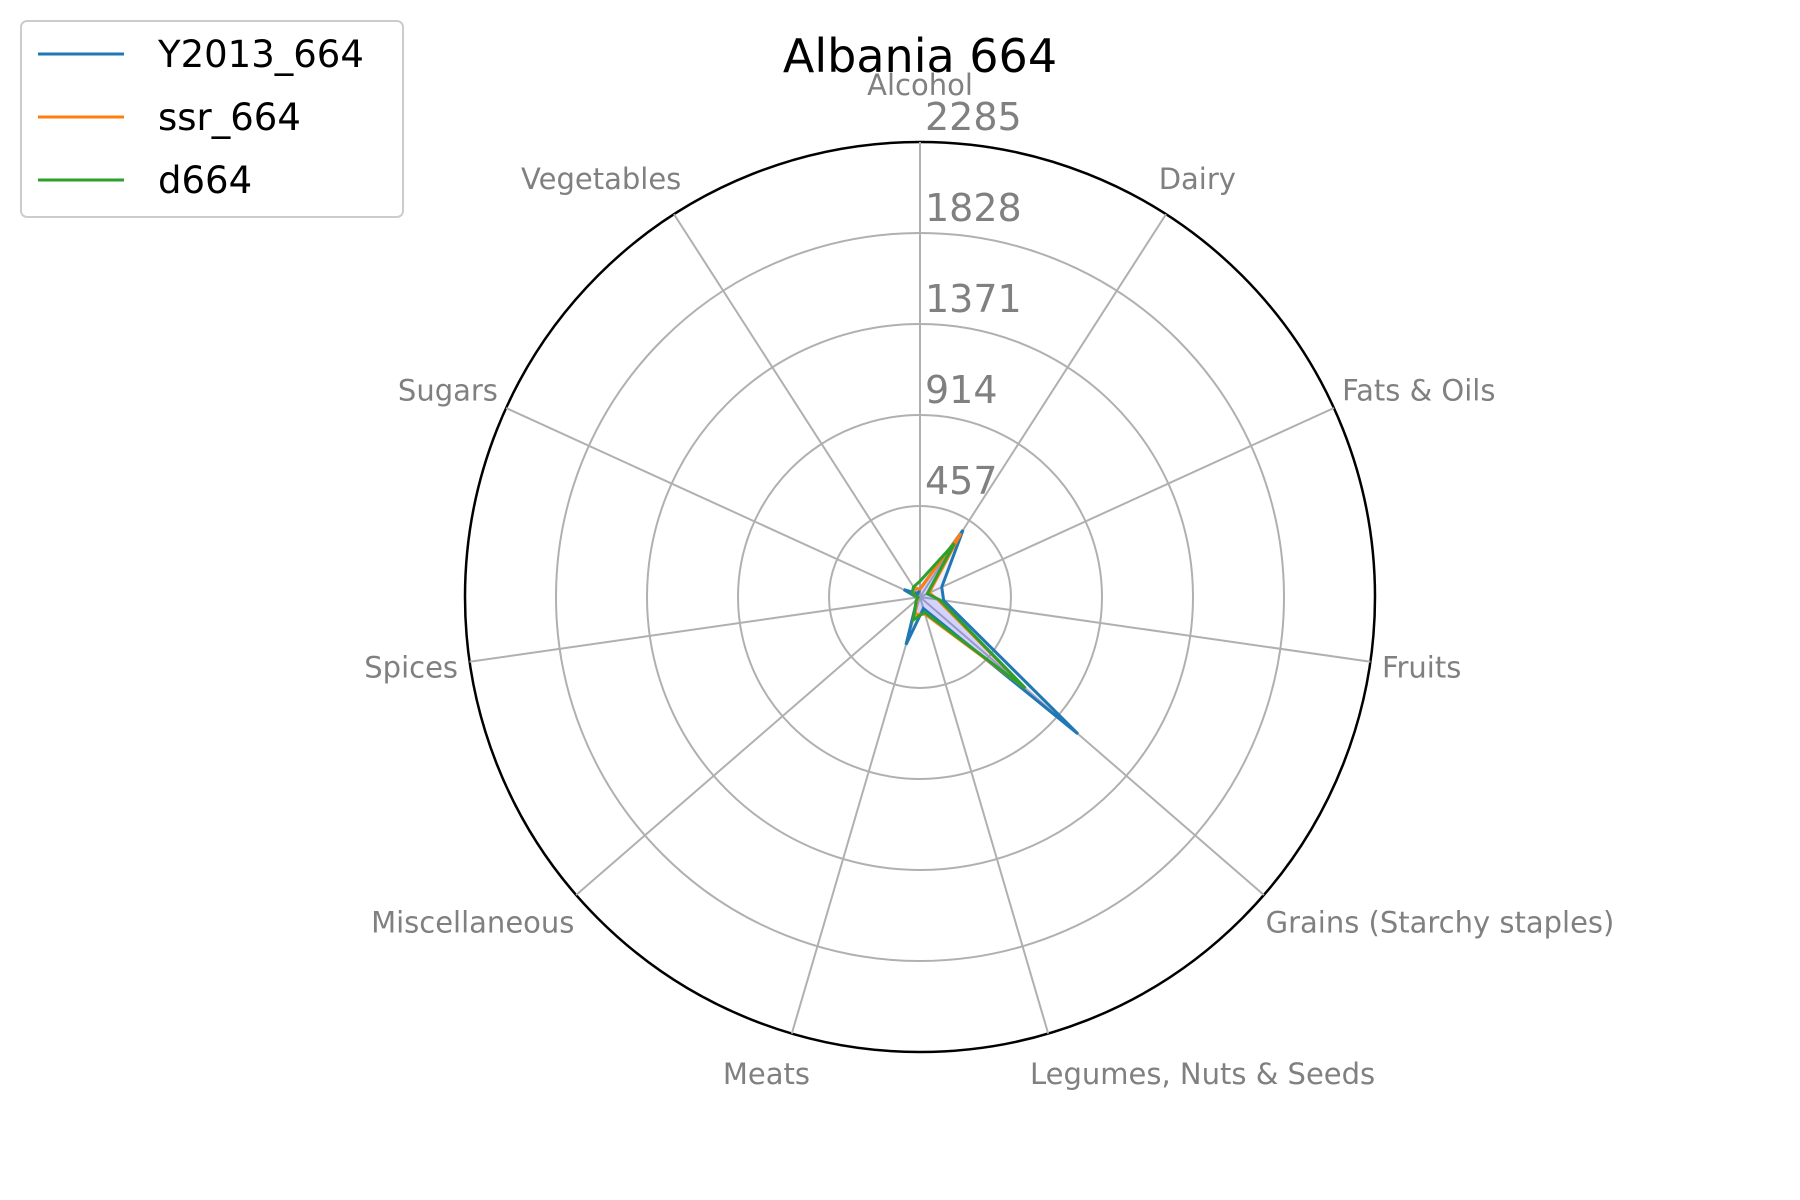 Image resolution: width=1800 pixels, height=1200 pixels. Describe the element at coordinates (961, 390) in the screenshot. I see `radial-tick-label: 914` at that location.